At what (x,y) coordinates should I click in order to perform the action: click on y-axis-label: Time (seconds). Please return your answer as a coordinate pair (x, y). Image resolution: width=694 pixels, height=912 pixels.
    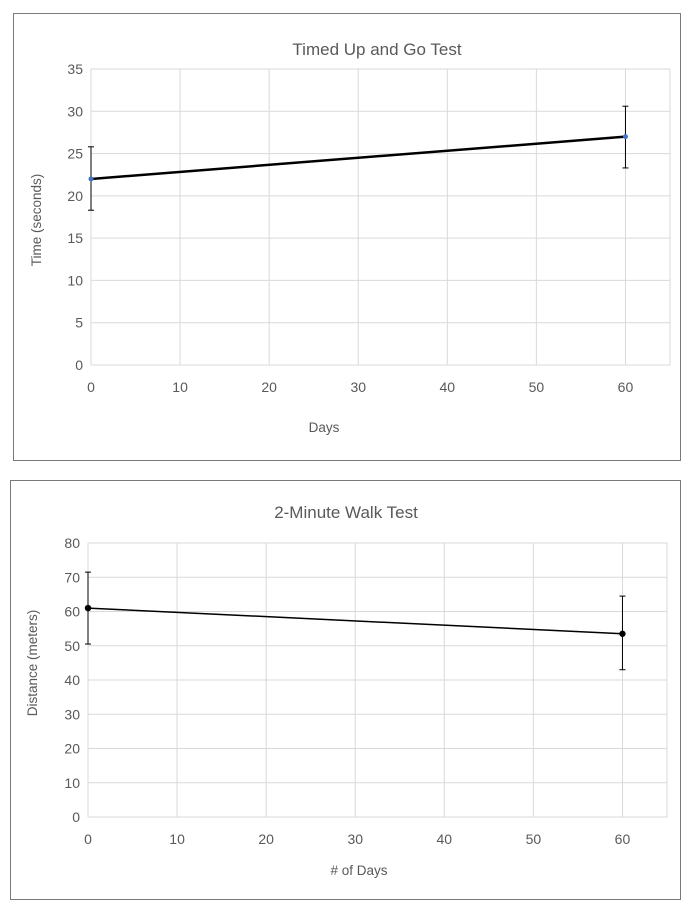
    Looking at the image, I should click on (36, 220).